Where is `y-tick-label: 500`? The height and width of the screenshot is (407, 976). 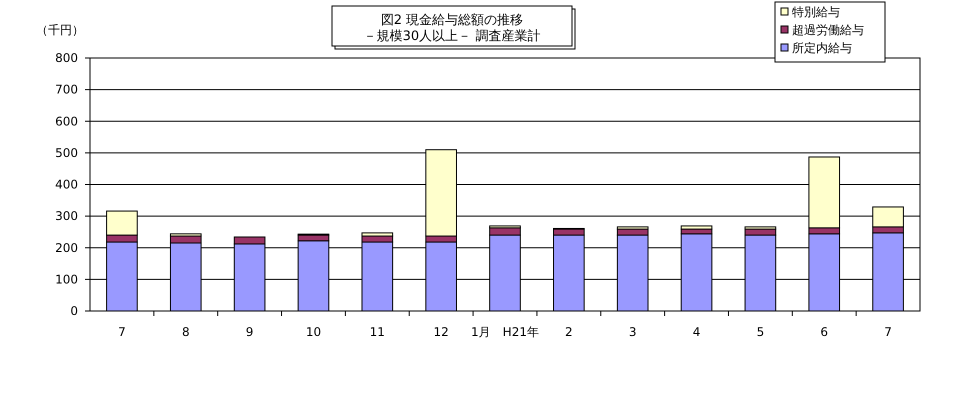
y-tick-label: 500 is located at coordinates (66, 153).